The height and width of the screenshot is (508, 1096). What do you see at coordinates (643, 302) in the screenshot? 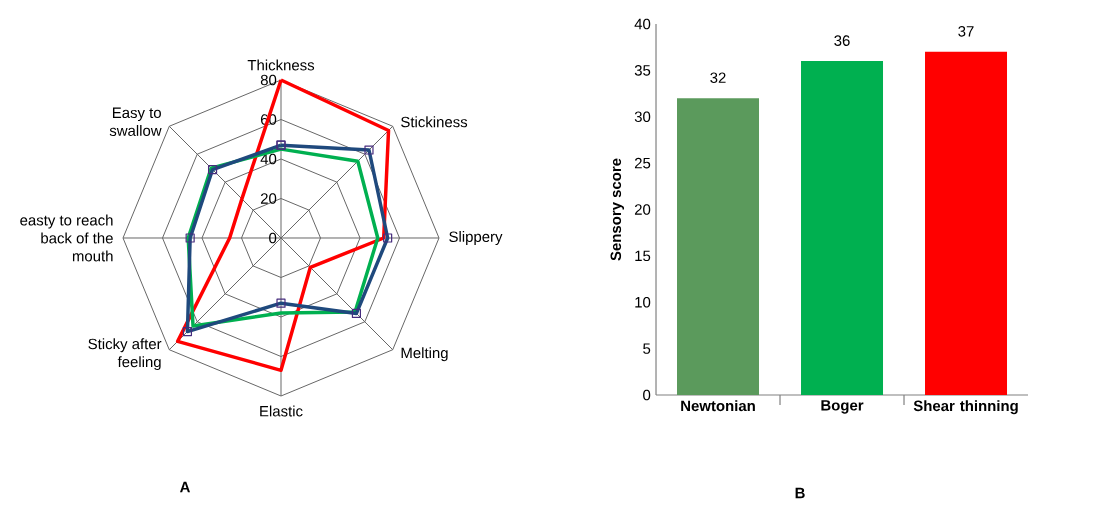
I see `y-tick-label: 10` at bounding box center [643, 302].